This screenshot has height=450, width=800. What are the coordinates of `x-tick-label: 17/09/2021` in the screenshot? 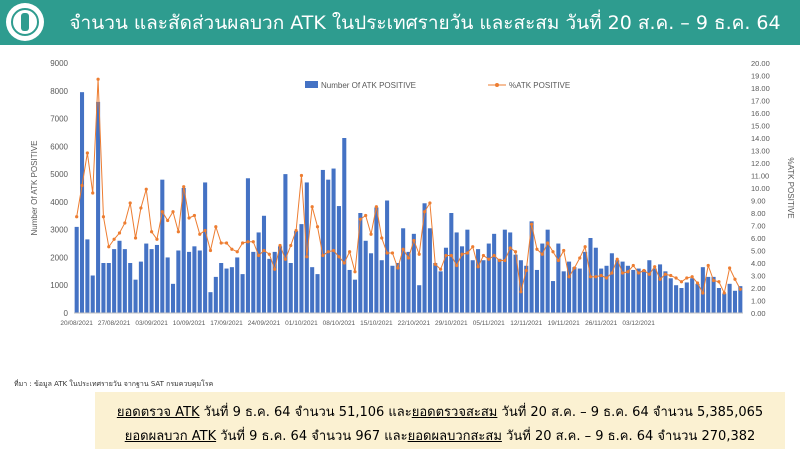 It's located at (226, 323).